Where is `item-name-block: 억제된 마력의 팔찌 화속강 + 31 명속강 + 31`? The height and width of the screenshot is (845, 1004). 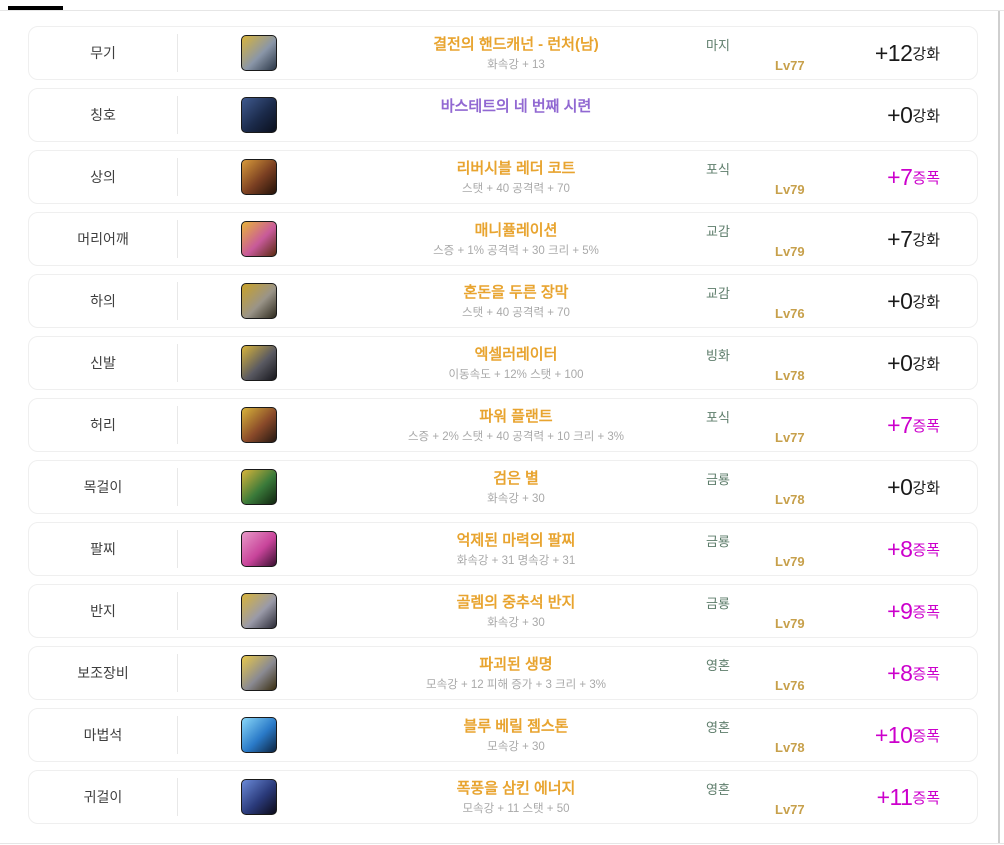
item-name-block: 억제된 마력의 팔찌 화속강 + 31 명속강 + 31 is located at coordinates (516, 550).